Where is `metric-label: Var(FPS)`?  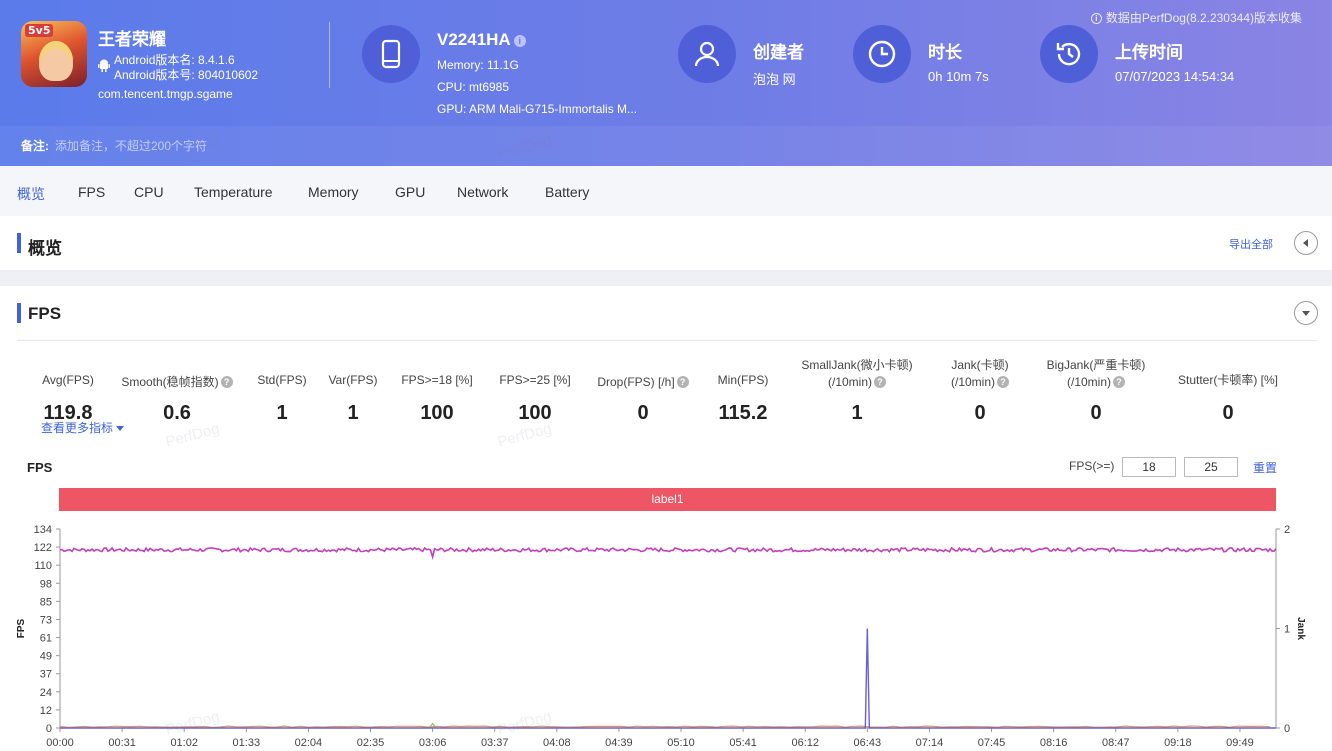 metric-label: Var(FPS) is located at coordinates (353, 380).